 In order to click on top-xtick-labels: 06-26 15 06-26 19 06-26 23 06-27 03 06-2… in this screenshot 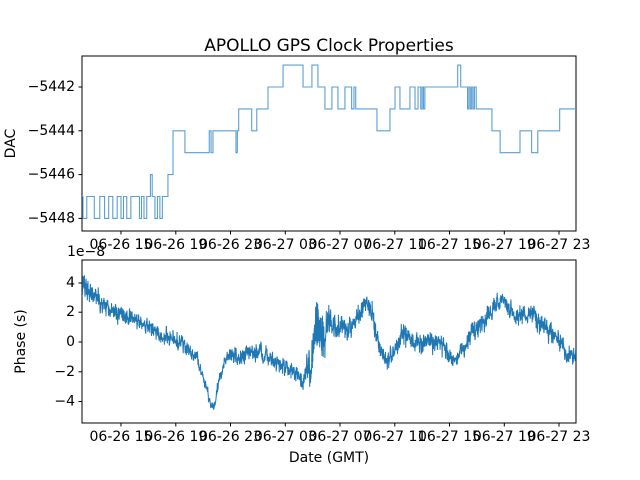, I will do `click(340, 245)`.